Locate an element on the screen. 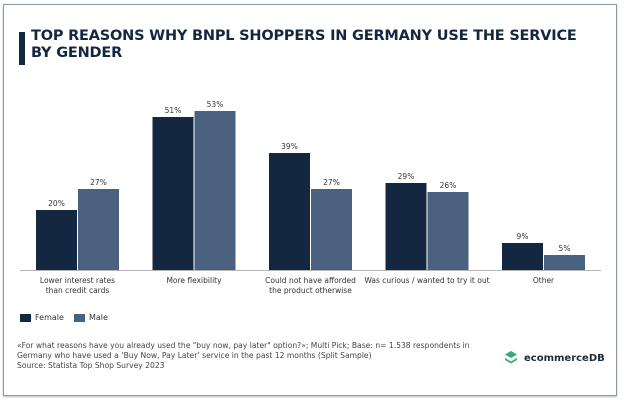 This screenshot has width=624, height=400. category-label: than credit cards is located at coordinates (78, 290).